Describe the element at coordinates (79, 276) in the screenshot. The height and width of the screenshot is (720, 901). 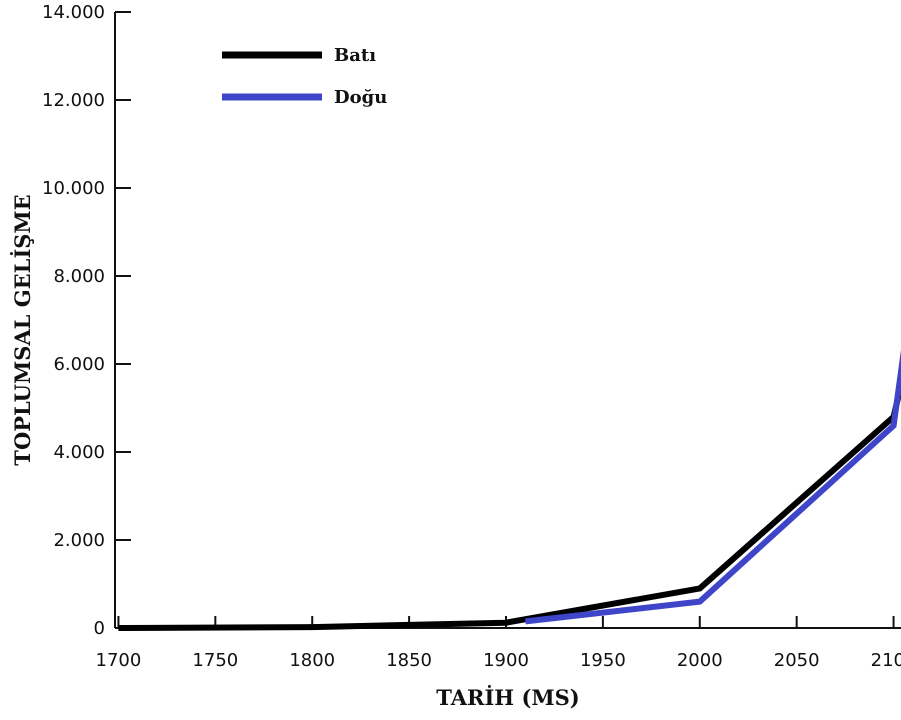
I see `y-tick-label: 8.000` at that location.